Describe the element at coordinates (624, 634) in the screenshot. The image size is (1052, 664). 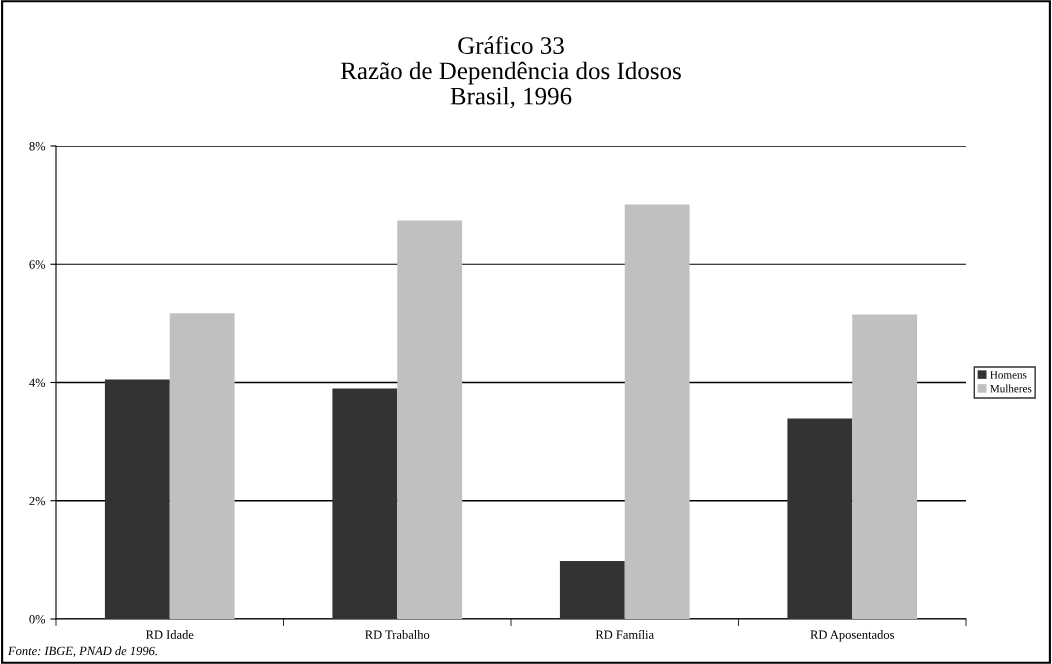
I see `x-tick-label: RD Família` at that location.